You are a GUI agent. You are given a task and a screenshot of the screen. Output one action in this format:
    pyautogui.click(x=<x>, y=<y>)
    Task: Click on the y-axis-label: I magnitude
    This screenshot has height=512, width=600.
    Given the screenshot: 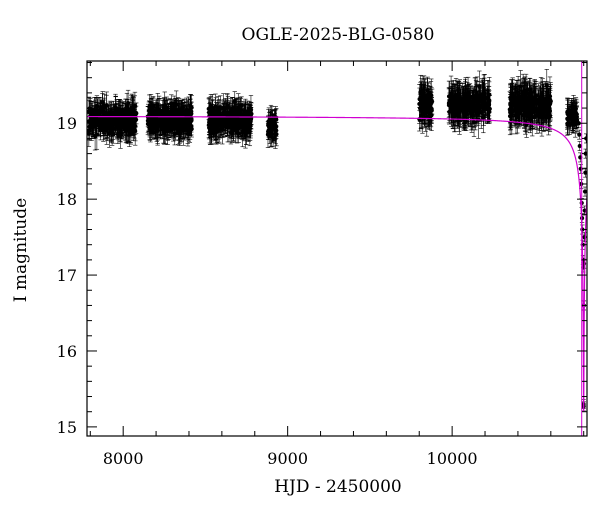 What is the action you would take?
    pyautogui.click(x=21, y=250)
    